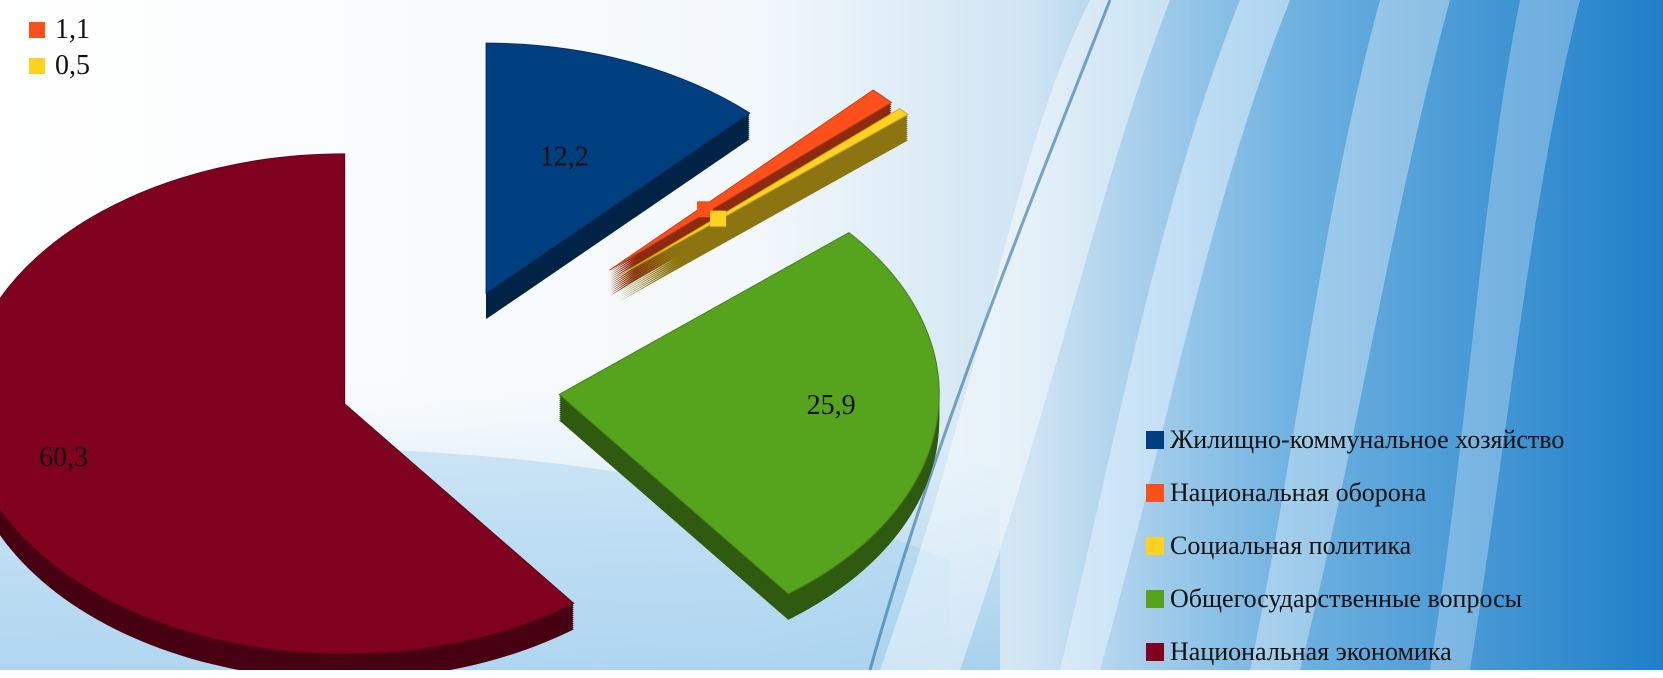  What do you see at coordinates (831, 405) in the screenshot?
I see `data-label: 25,9` at bounding box center [831, 405].